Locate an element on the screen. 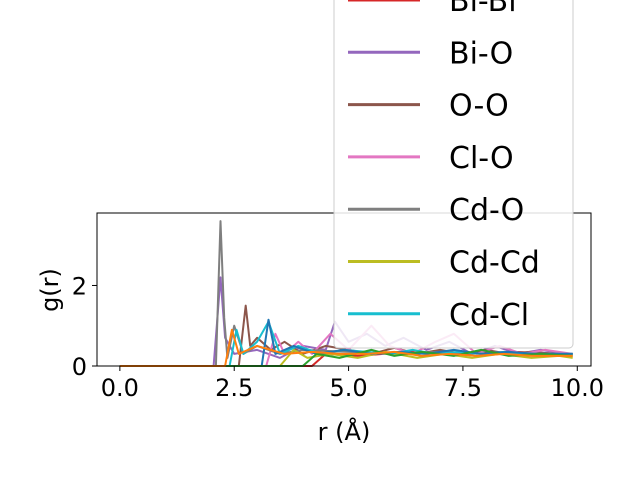 The image size is (640, 480). x-tick-label: 10.0 is located at coordinates (577, 388).